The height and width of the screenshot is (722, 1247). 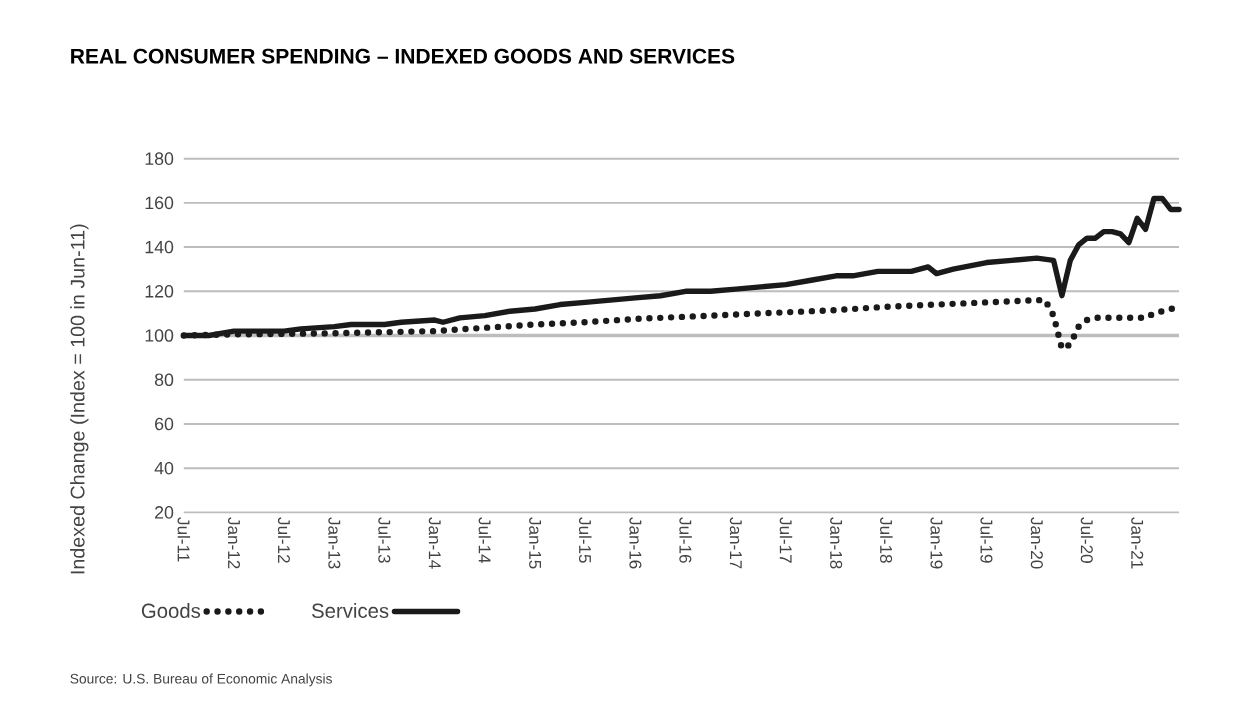 What do you see at coordinates (936, 543) in the screenshot?
I see `x-tick-label: Jan-19` at bounding box center [936, 543].